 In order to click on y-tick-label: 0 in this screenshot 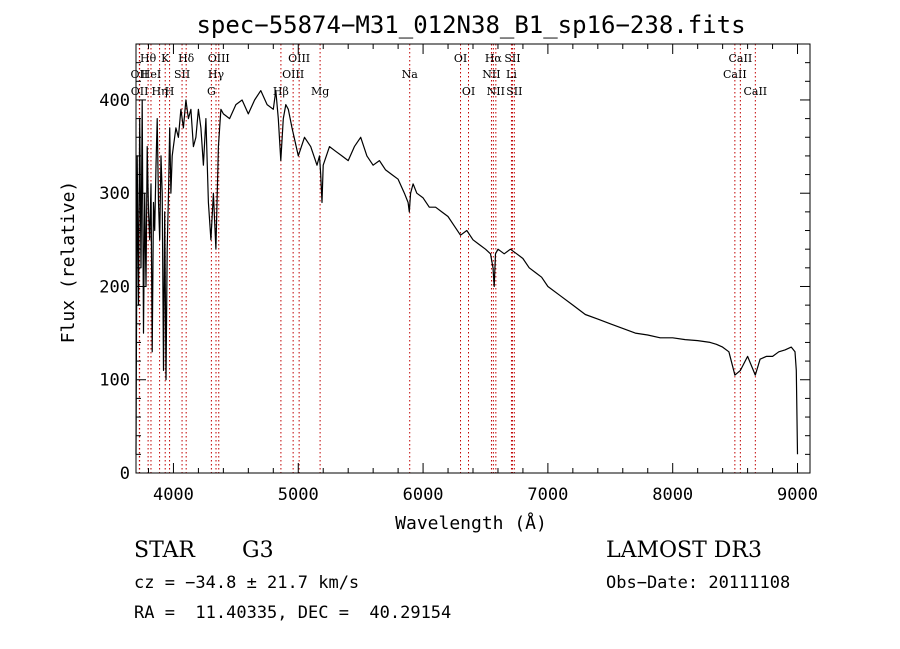, I will do `click(125, 474)`.